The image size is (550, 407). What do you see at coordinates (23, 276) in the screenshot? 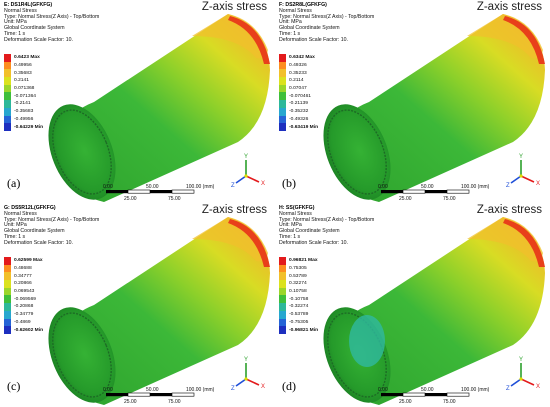
I see `legend-value: 0.34777` at bounding box center [23, 276].